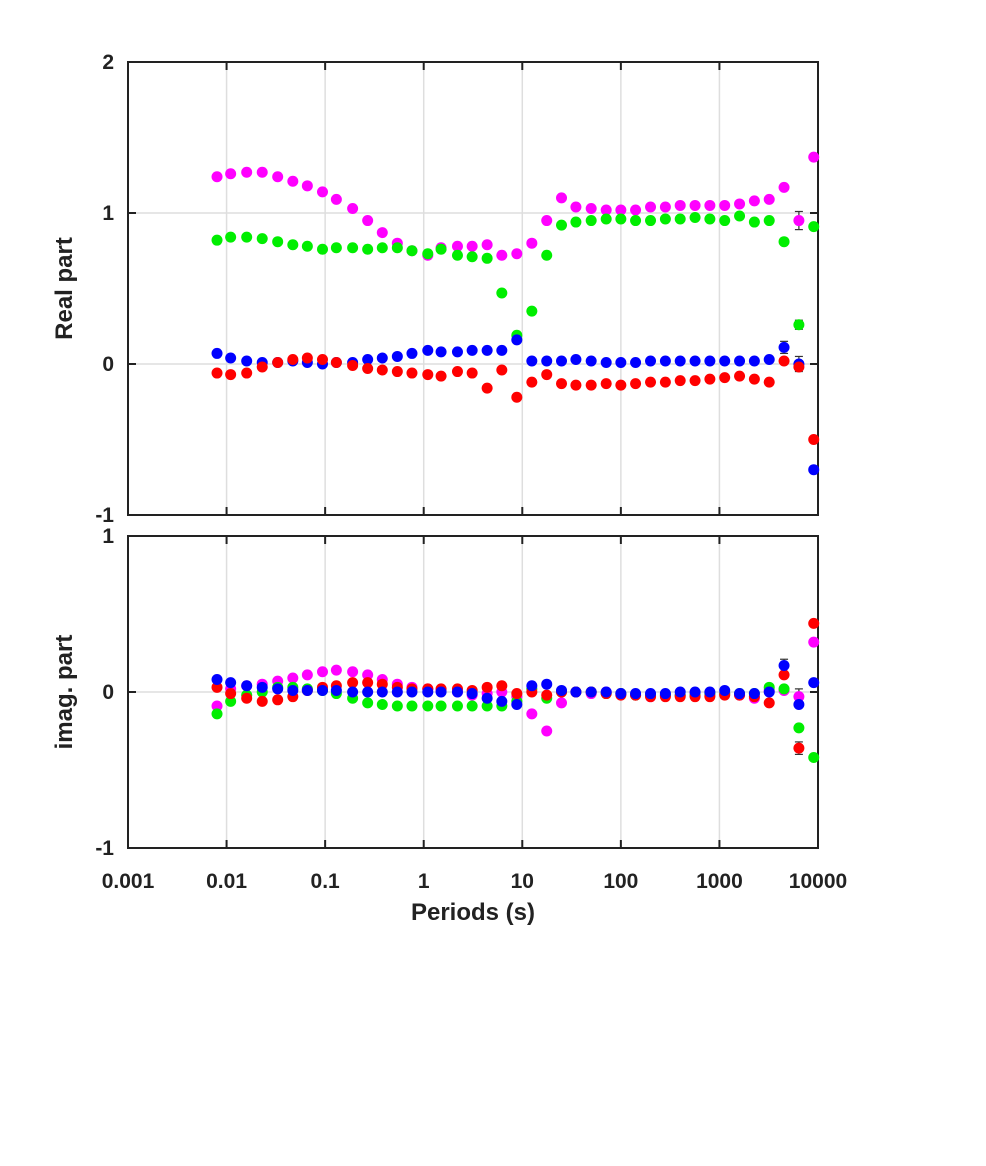 Image resolution: width=986 pixels, height=1166 pixels. Describe the element at coordinates (818, 881) in the screenshot. I see `x-tick-label: 10000` at that location.